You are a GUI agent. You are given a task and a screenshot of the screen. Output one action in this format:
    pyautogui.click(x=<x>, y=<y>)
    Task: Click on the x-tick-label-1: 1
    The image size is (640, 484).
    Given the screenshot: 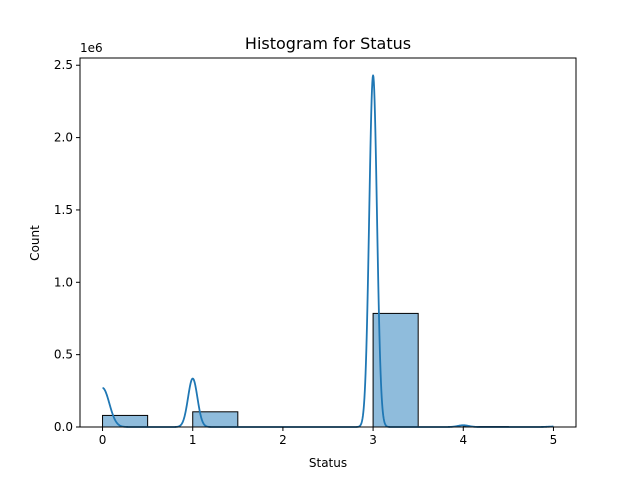 What is the action you would take?
    pyautogui.click(x=193, y=440)
    